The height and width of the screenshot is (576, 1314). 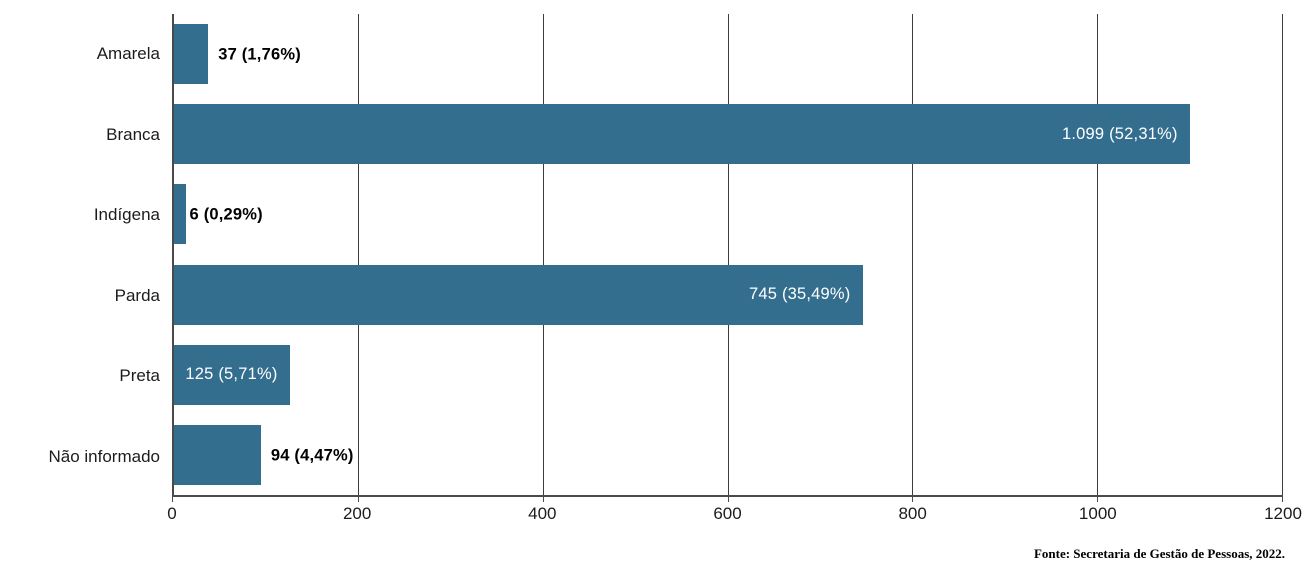 What do you see at coordinates (357, 513) in the screenshot?
I see `x-tick-label-200: 200` at bounding box center [357, 513].